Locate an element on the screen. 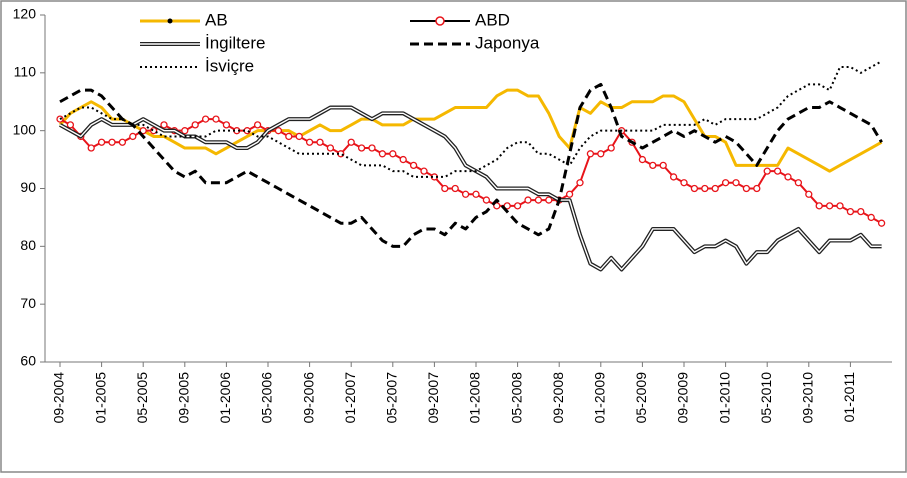 This screenshot has width=907, height=478. y-tick-label: 120 is located at coordinates (25, 14).